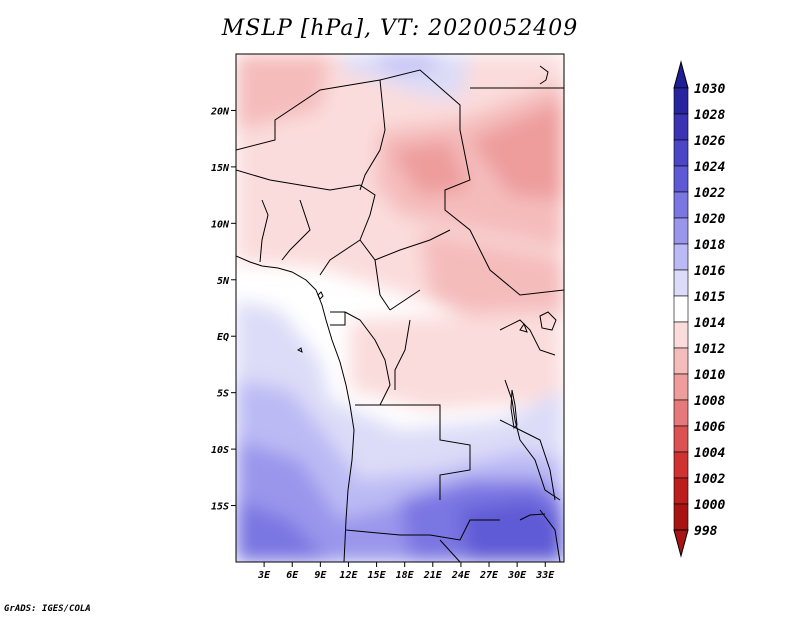  I want to click on lat-tick-label: 10S, so click(220, 450).